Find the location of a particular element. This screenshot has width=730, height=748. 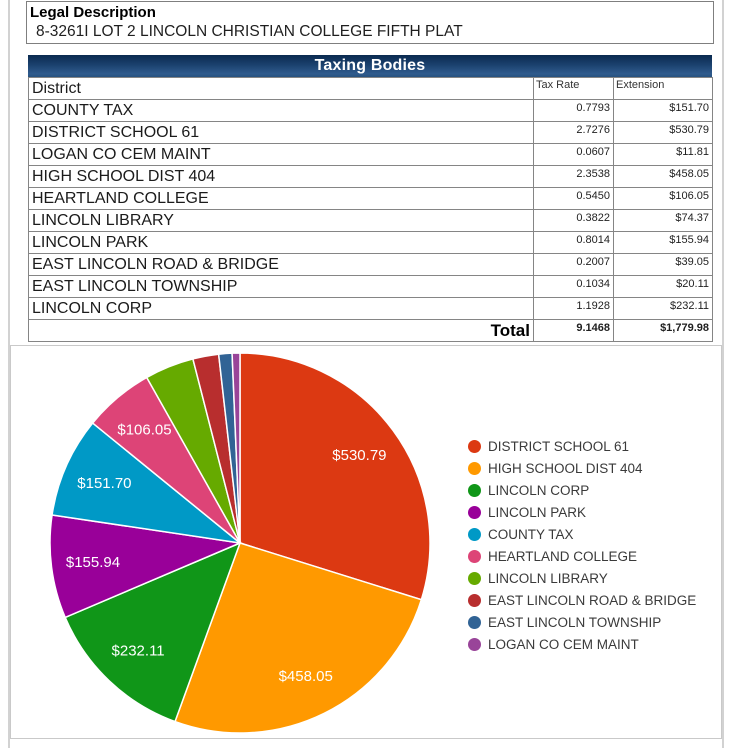

pie-slice-value-label: $530.79 is located at coordinates (359, 455).